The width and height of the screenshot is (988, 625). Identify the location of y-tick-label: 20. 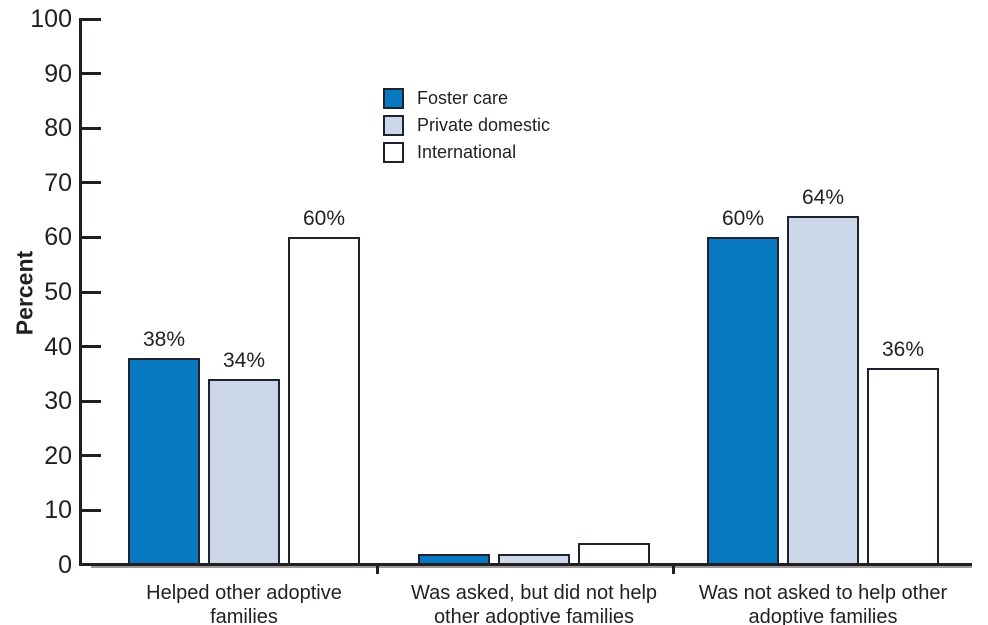
(58, 455).